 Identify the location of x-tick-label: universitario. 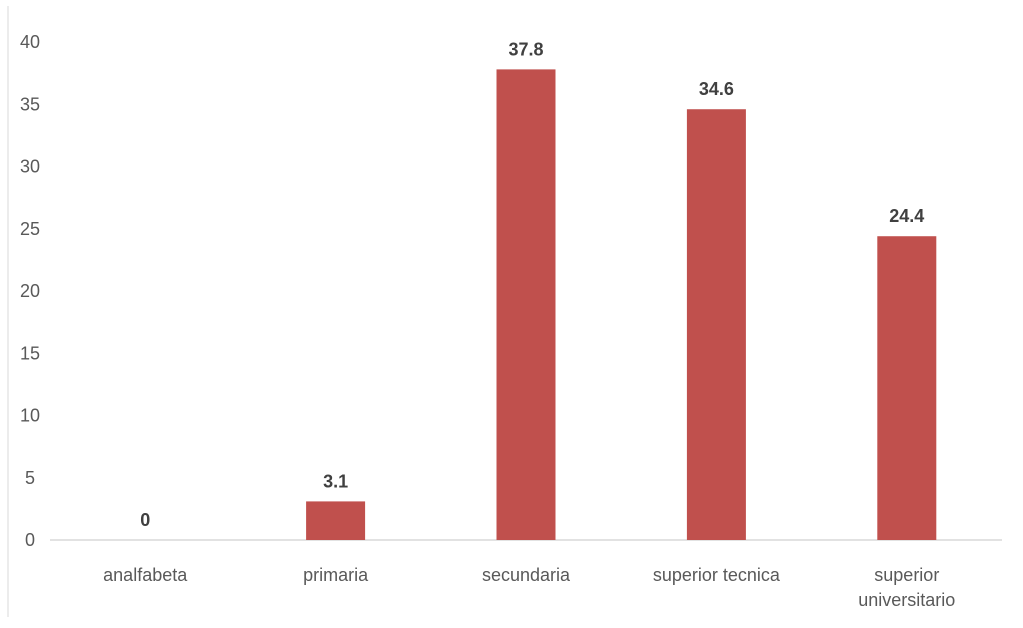
(906, 600).